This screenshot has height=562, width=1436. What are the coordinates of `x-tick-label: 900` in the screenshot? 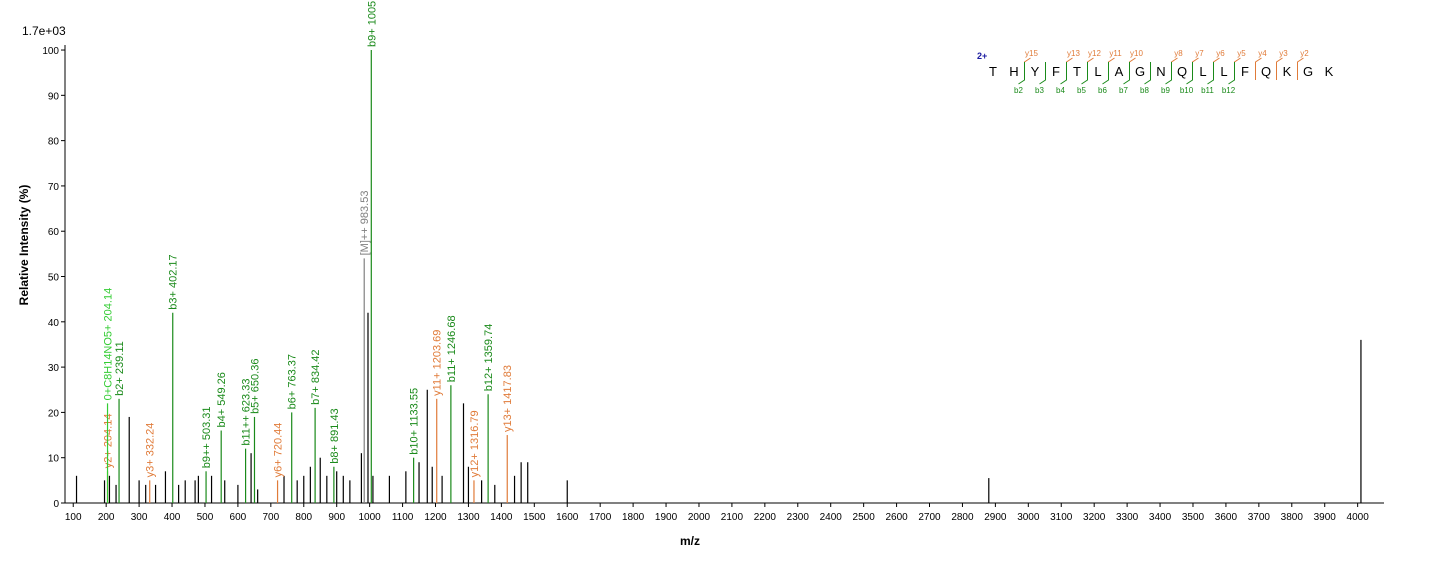 It's located at (336, 517).